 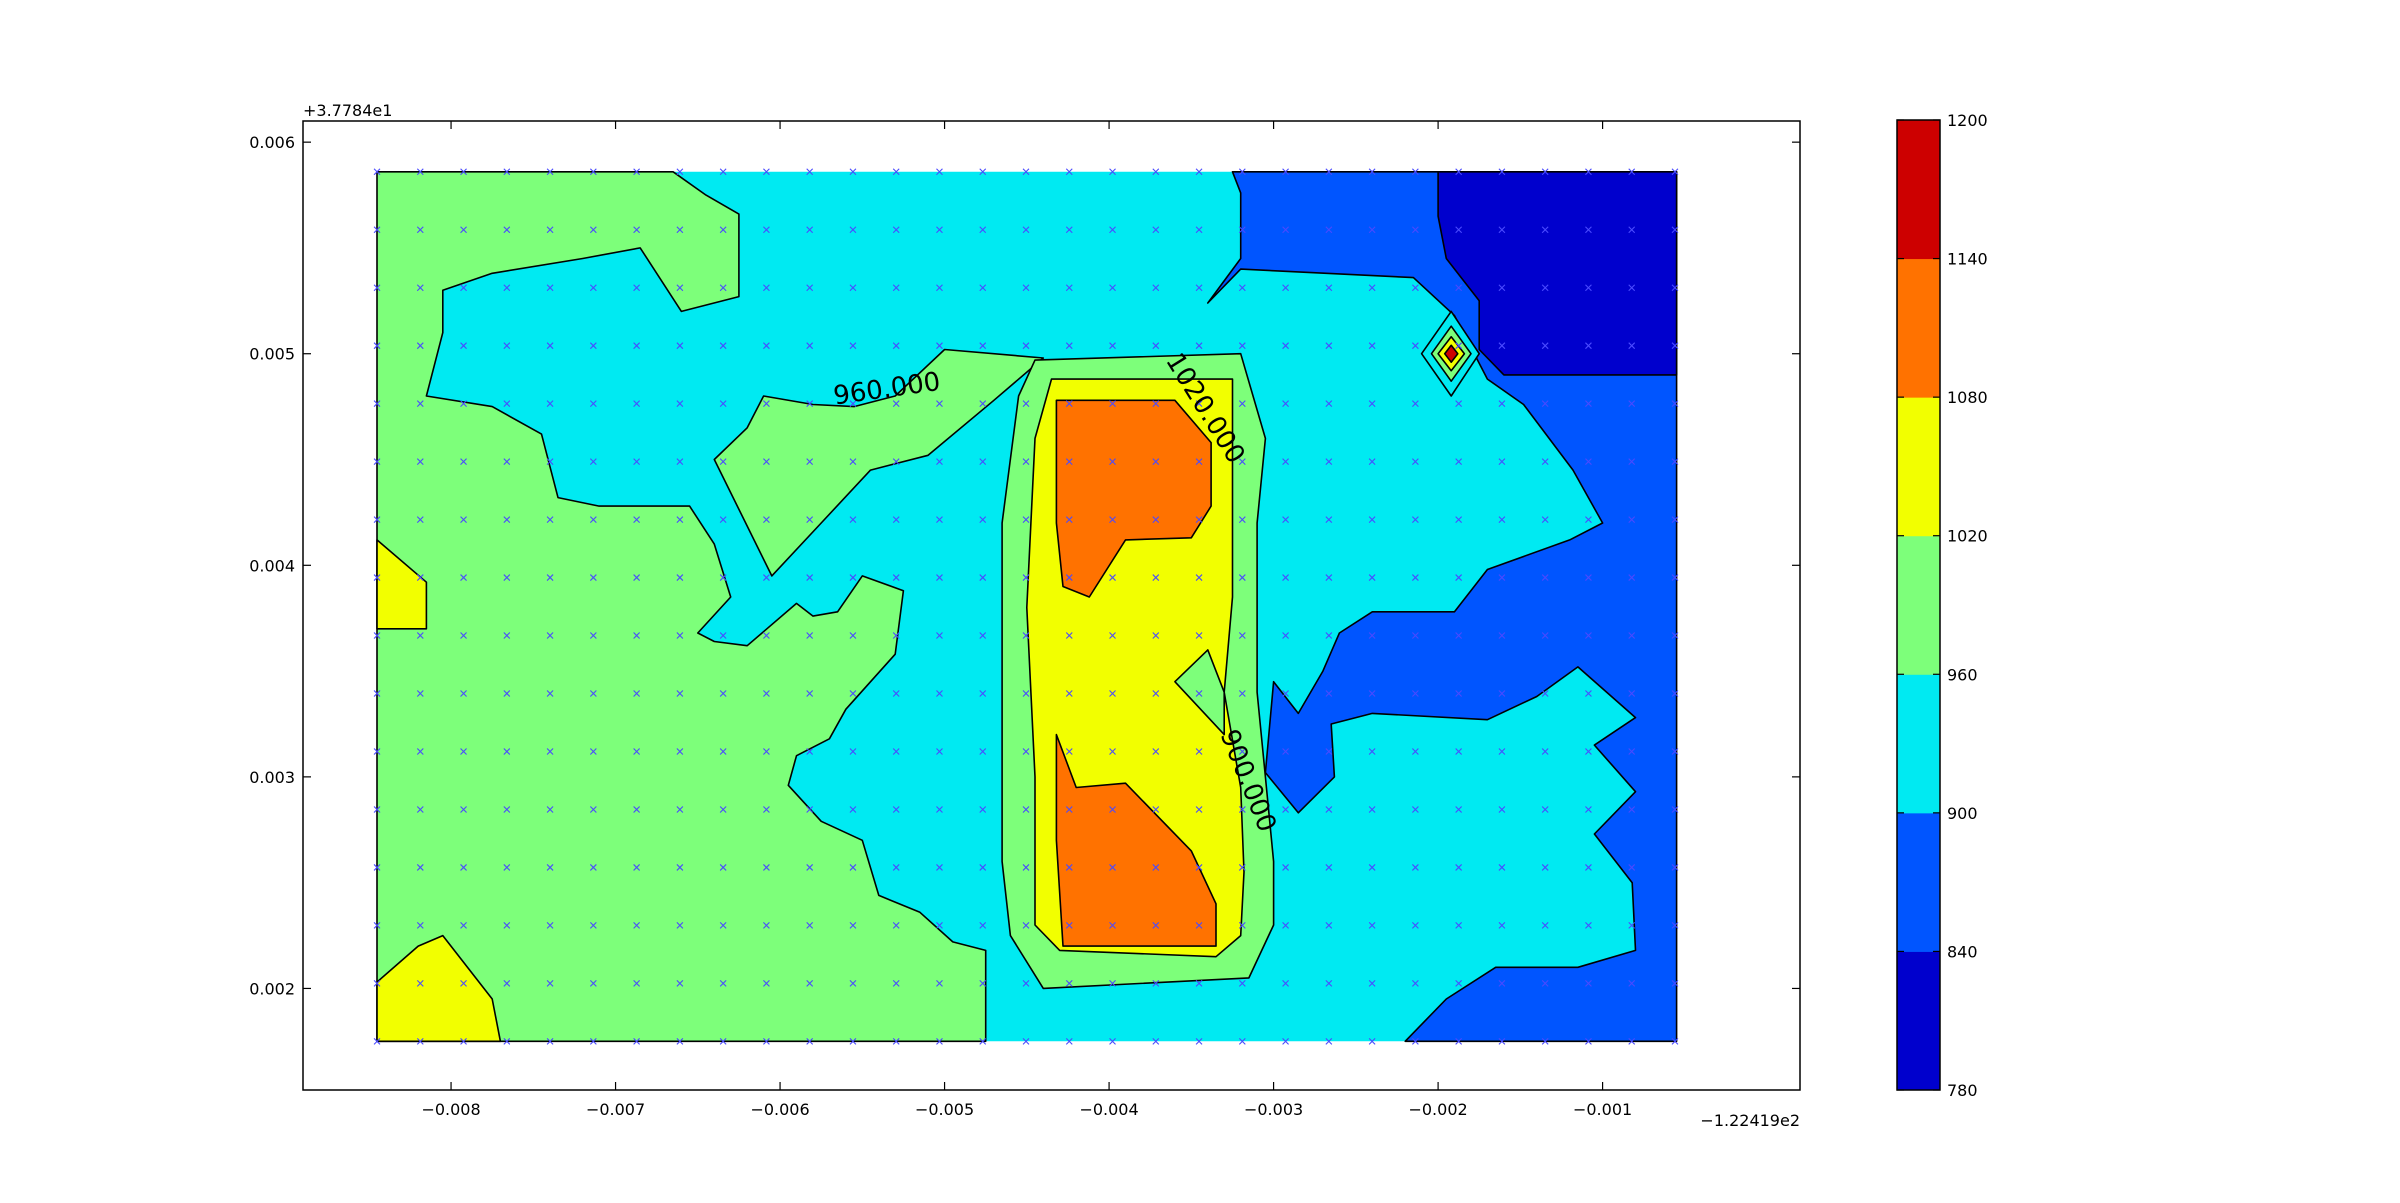 I want to click on colorbar-tick-label: 900, so click(x=1962, y=813).